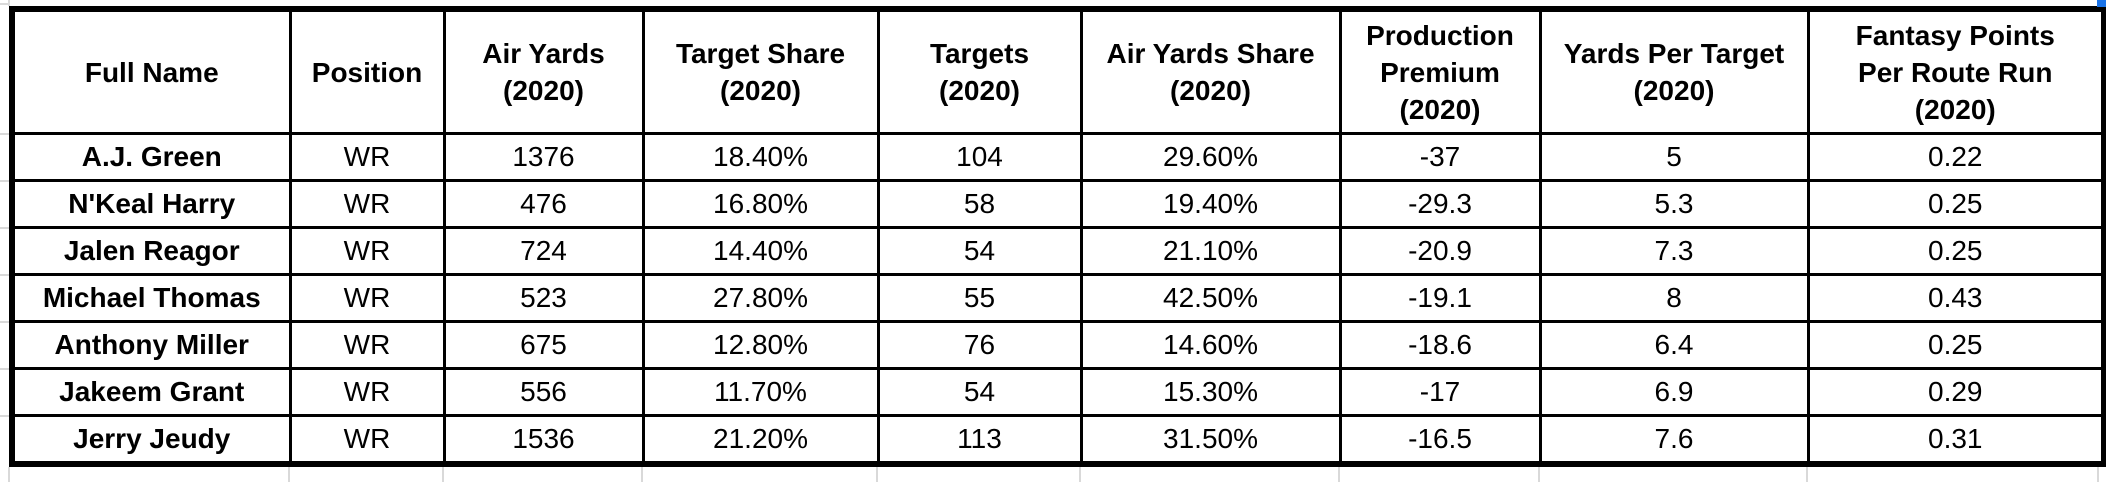 This screenshot has width=2106, height=482. What do you see at coordinates (543, 298) in the screenshot?
I see `table-cell: 523` at bounding box center [543, 298].